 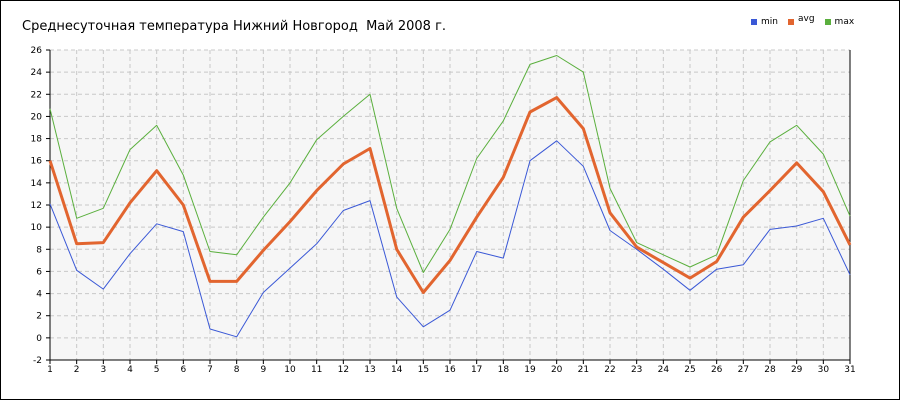 I want to click on x-tick-label: 1, so click(x=50, y=370).